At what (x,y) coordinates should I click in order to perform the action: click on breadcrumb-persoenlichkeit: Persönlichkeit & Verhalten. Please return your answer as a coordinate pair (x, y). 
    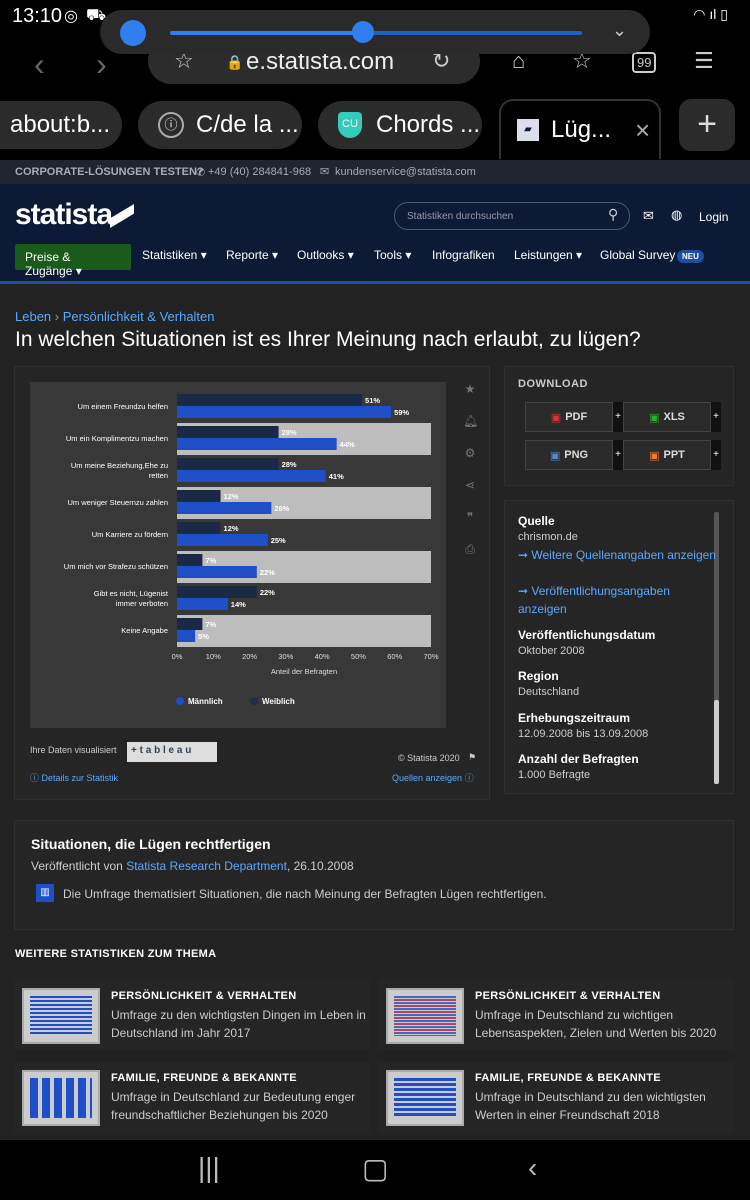
    Looking at the image, I should click on (138, 316).